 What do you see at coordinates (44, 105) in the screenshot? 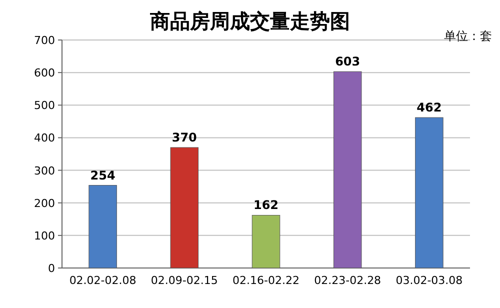
I see `y-tick-label: 500` at bounding box center [44, 105].